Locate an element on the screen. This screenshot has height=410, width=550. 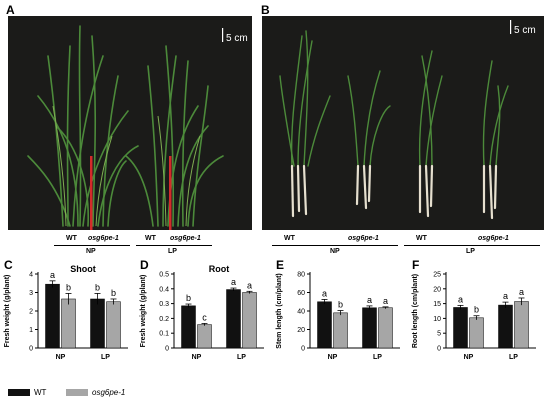
label-b-wt-np: WT is located at coordinates (289, 238).